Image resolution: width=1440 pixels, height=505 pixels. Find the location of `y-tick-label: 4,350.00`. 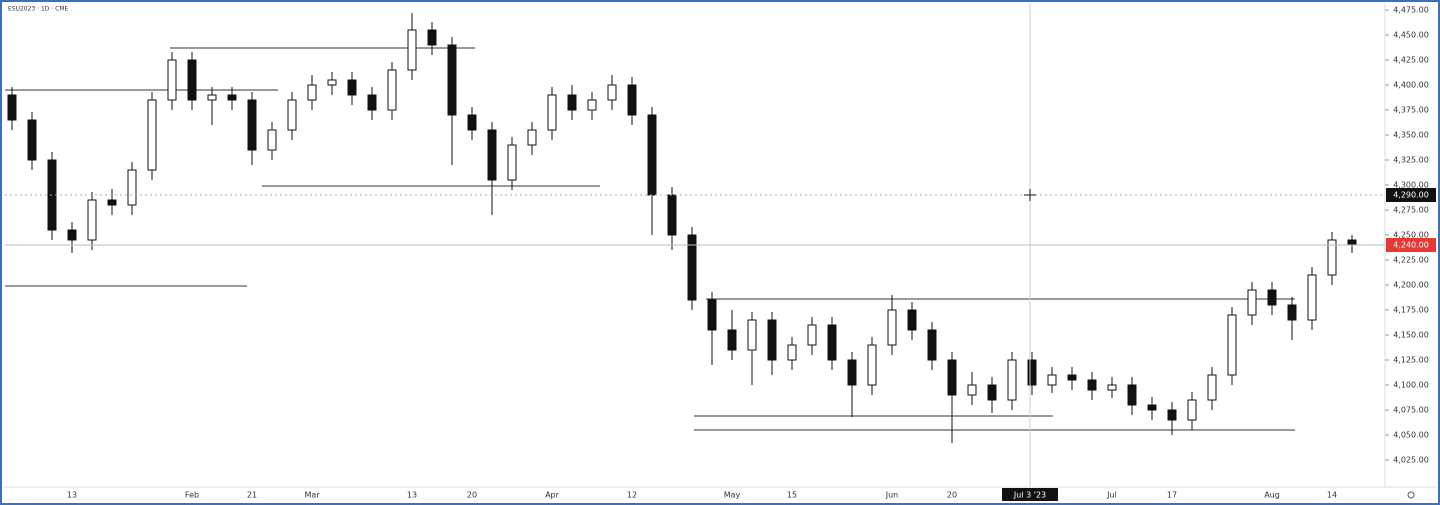

y-tick-label: 4,350.00 is located at coordinates (1411, 135).